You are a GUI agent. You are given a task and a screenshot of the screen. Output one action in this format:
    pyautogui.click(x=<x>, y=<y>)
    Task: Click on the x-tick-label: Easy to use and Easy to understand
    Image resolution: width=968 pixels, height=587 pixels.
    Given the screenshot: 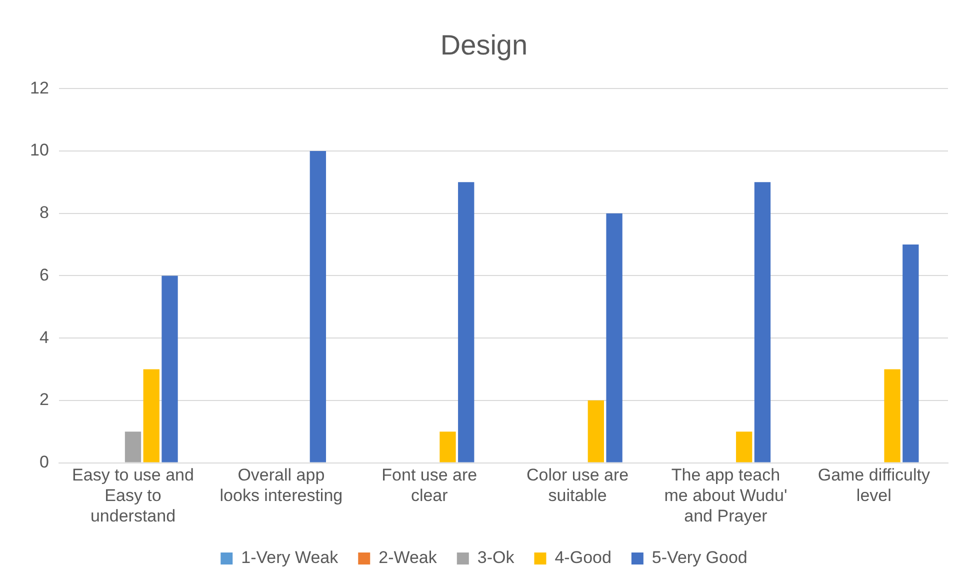 What is the action you would take?
    pyautogui.click(x=133, y=496)
    